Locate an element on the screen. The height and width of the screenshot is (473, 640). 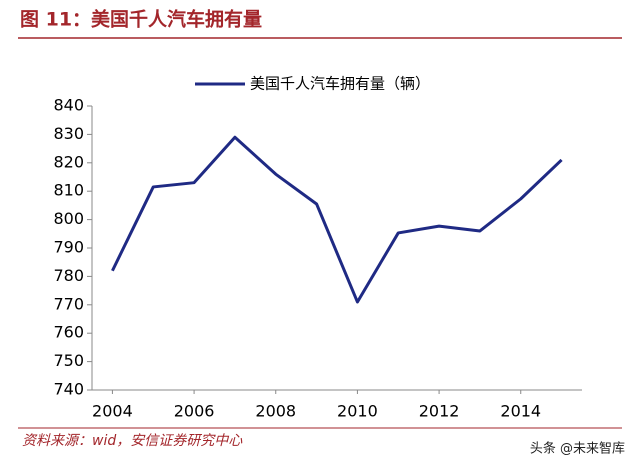
y-tick-label: 830 is located at coordinates (68, 133).